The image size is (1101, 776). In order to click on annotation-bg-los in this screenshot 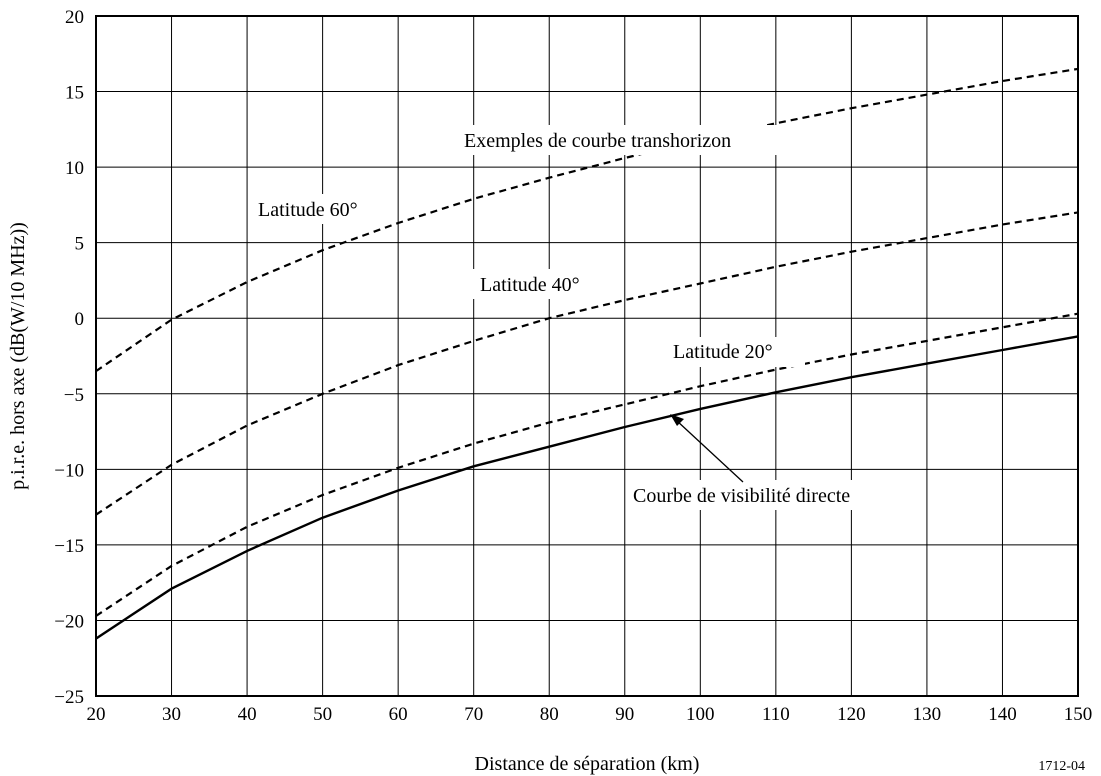, I will do `click(772, 495)`.